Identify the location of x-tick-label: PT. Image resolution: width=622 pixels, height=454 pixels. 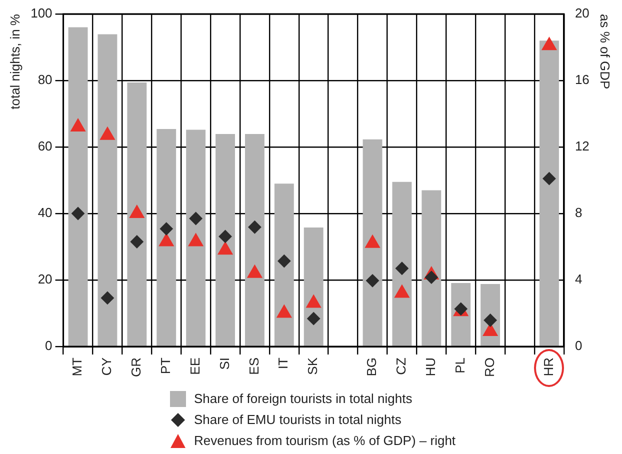
(165, 365).